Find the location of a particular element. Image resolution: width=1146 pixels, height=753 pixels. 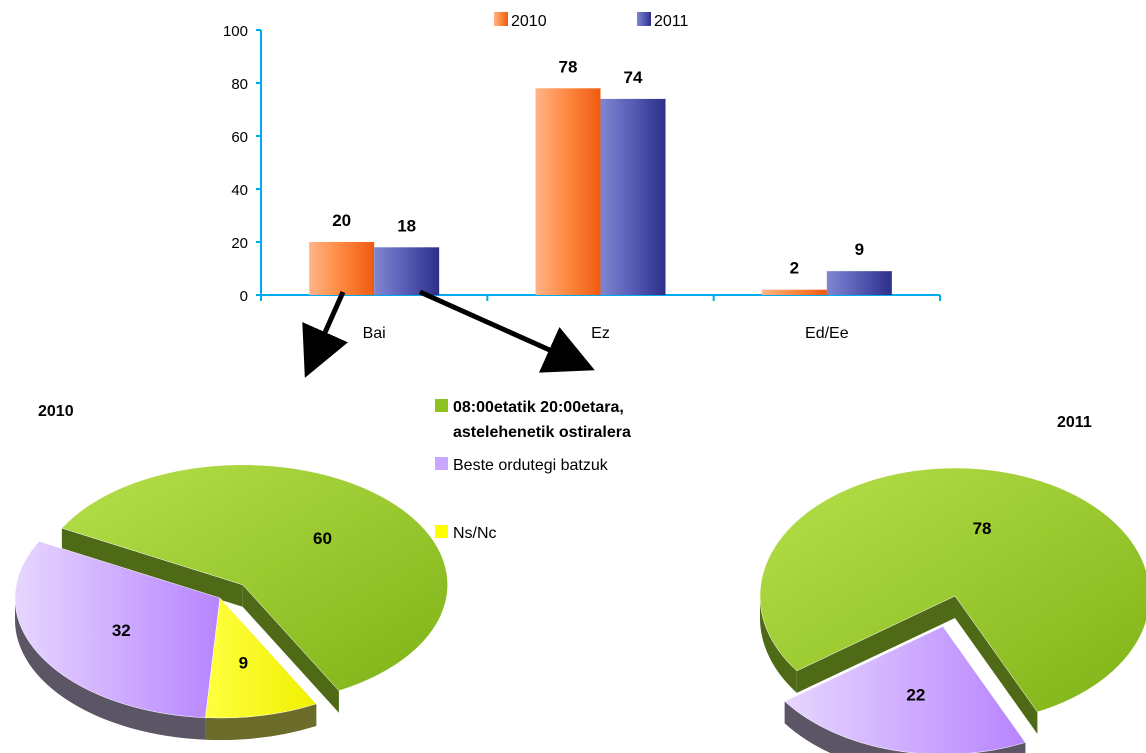

arrow-to-2011-pie is located at coordinates (506, 331).